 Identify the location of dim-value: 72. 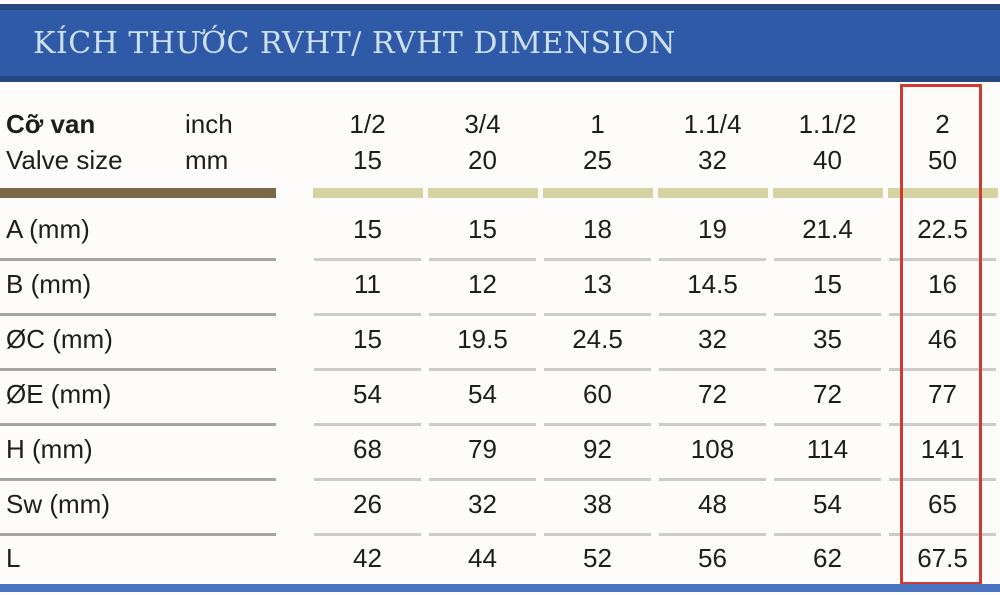
(827, 394).